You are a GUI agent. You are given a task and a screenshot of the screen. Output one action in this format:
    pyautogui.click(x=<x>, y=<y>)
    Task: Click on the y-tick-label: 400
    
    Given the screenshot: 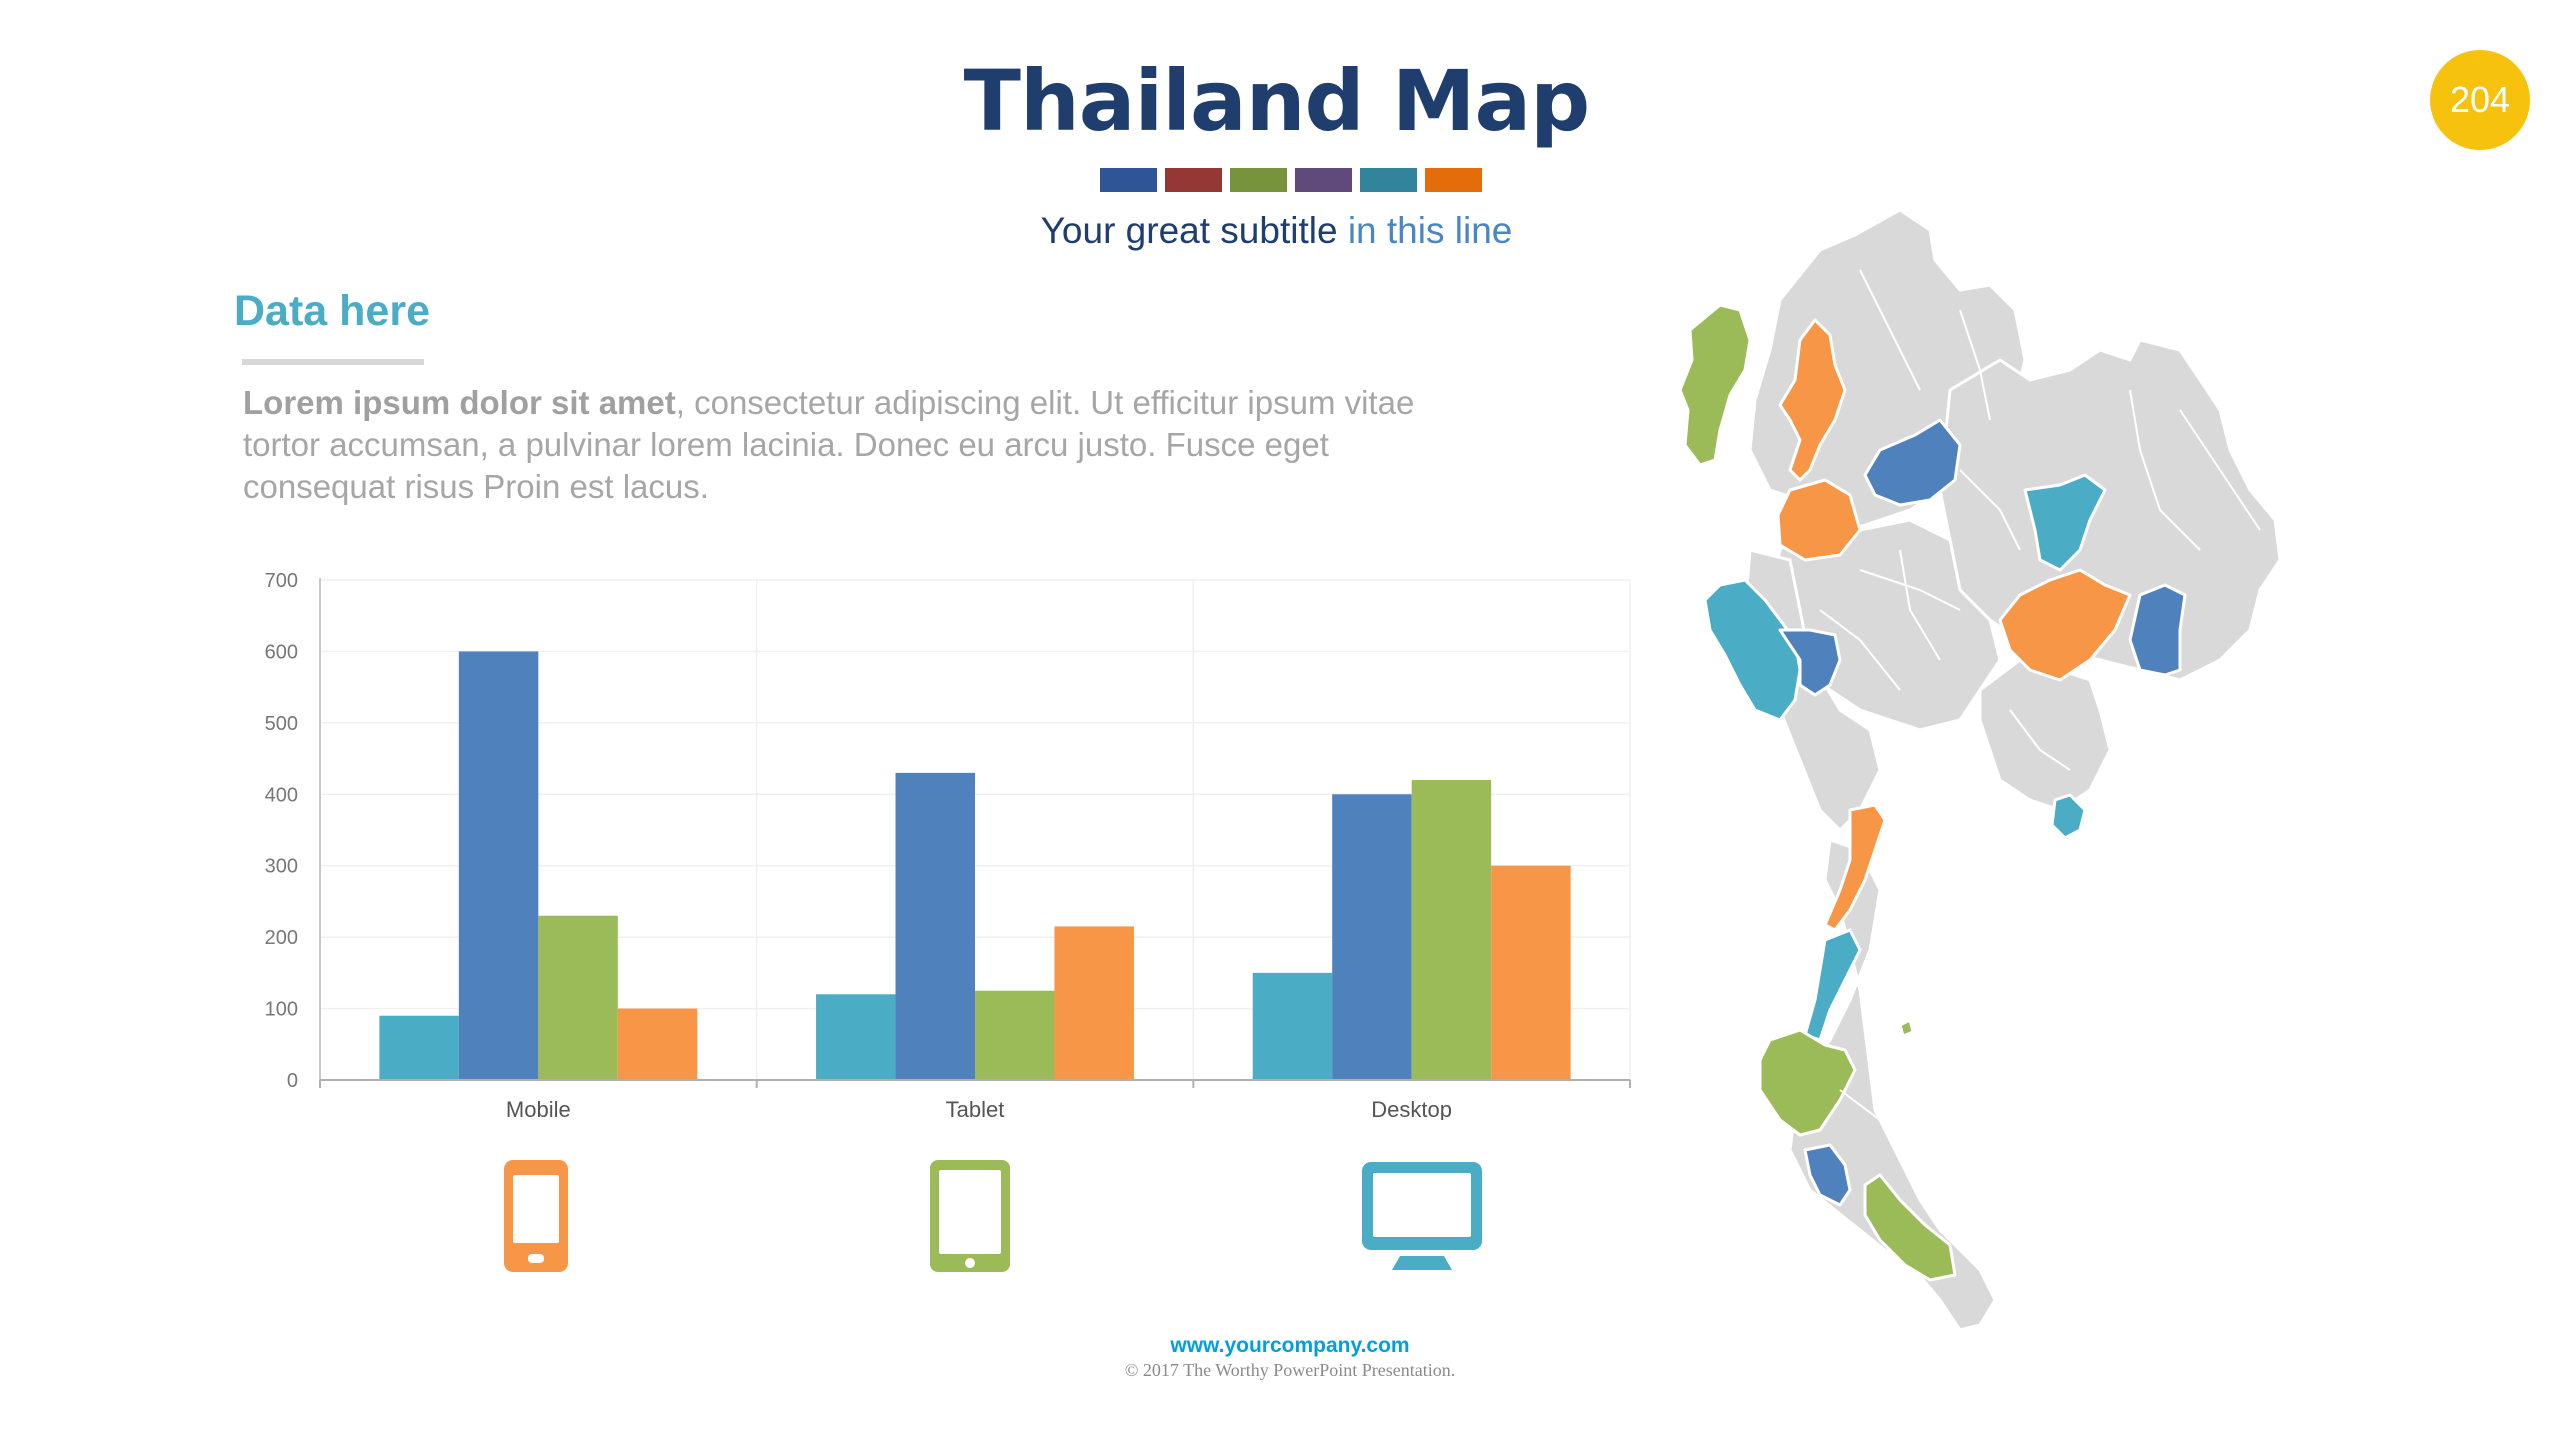 What is the action you would take?
    pyautogui.click(x=281, y=795)
    